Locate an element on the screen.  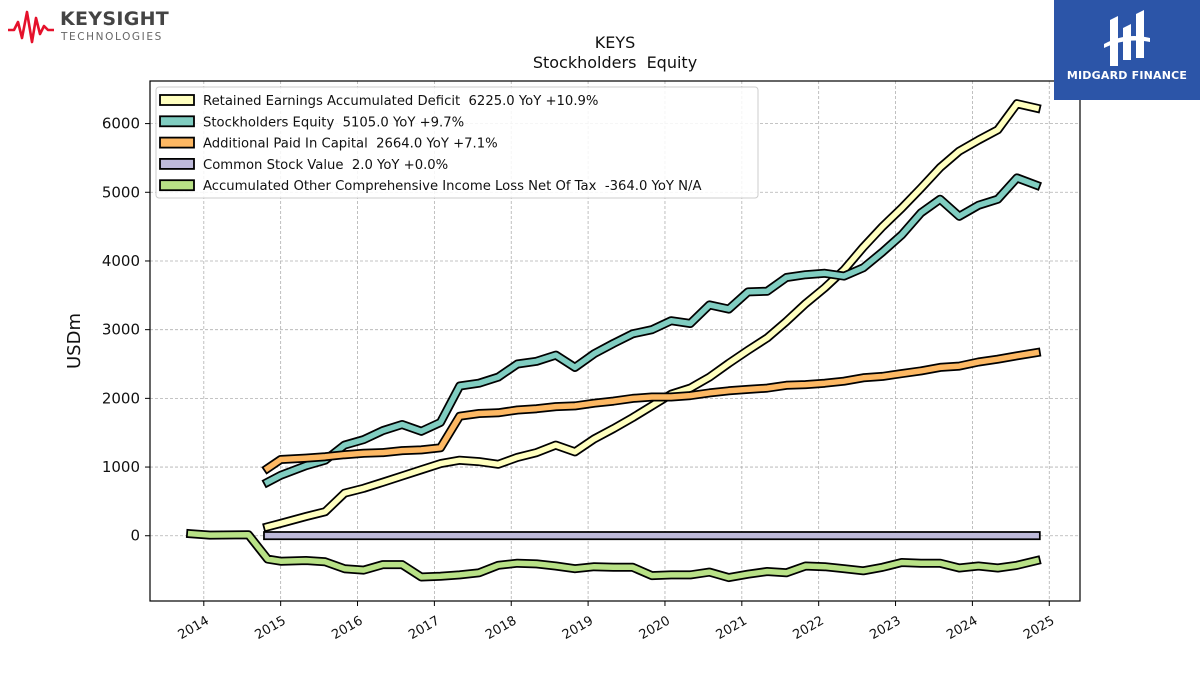
keysight-logo-name: KEYSIGHT is located at coordinates (115, 19).